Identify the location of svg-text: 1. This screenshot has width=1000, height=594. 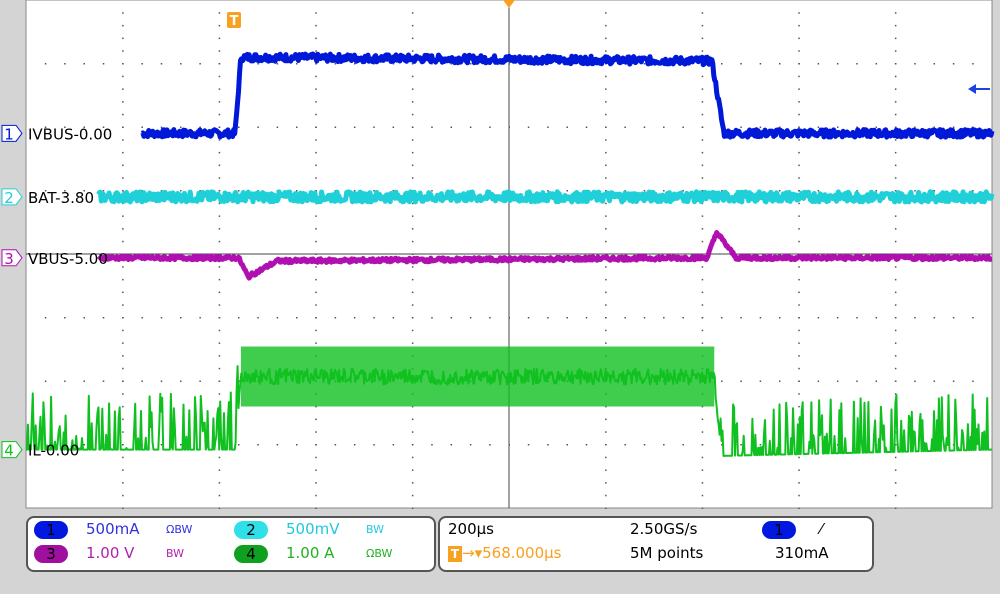
(9, 134).